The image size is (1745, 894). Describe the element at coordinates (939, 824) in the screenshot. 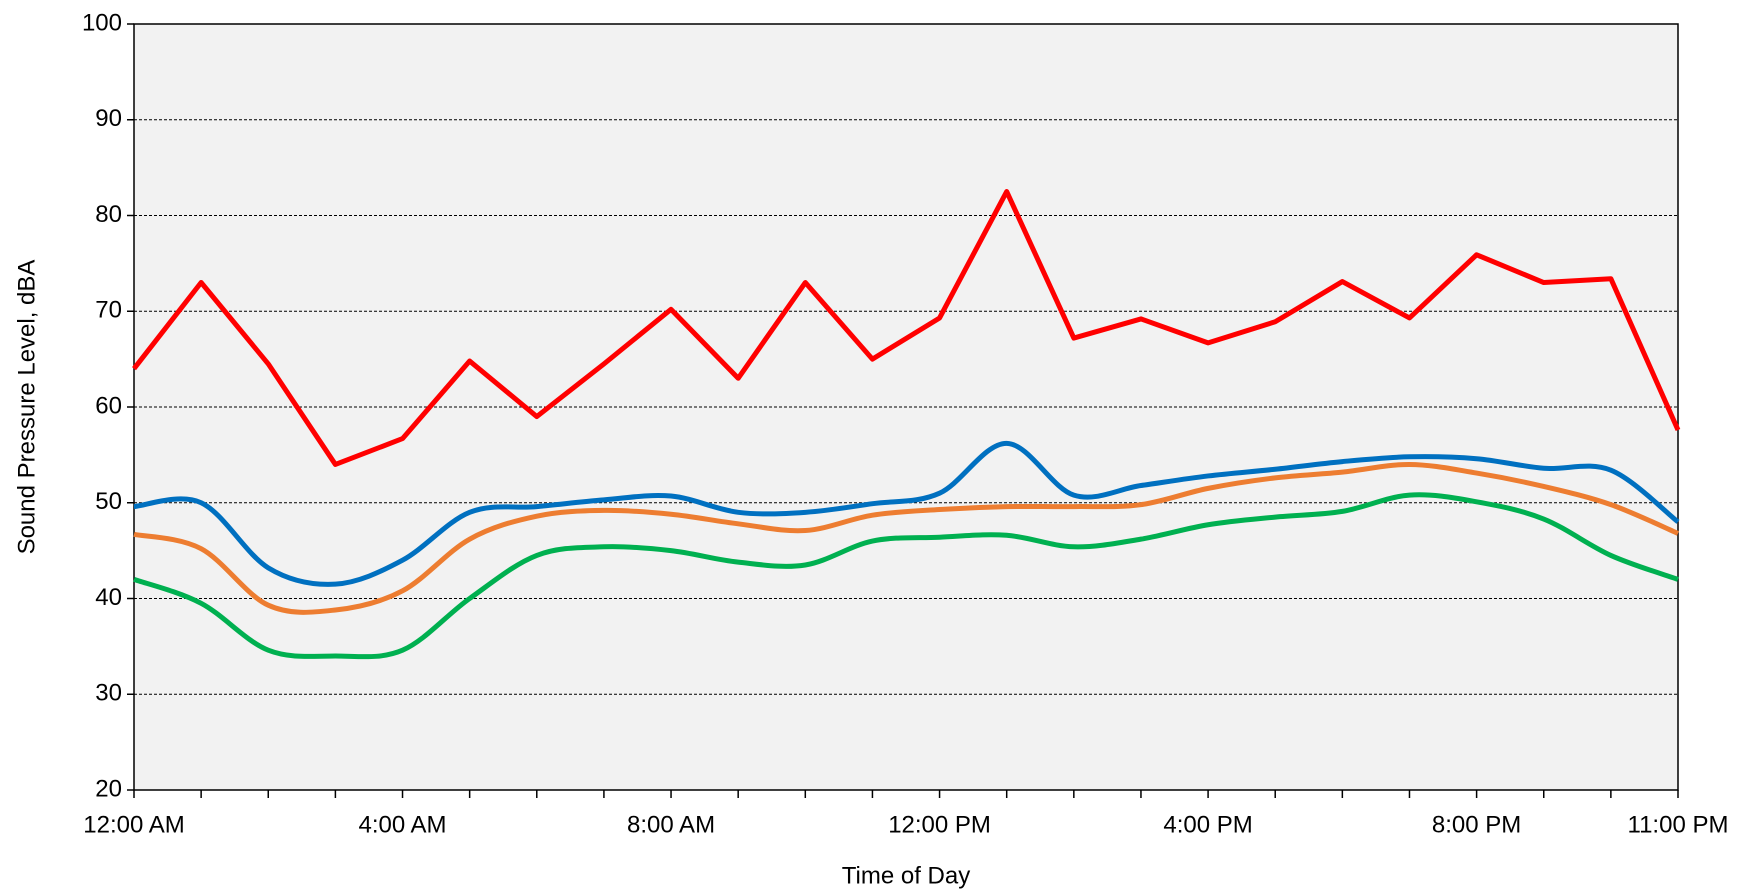

I see `x-tick-label: 12:00 PM` at that location.